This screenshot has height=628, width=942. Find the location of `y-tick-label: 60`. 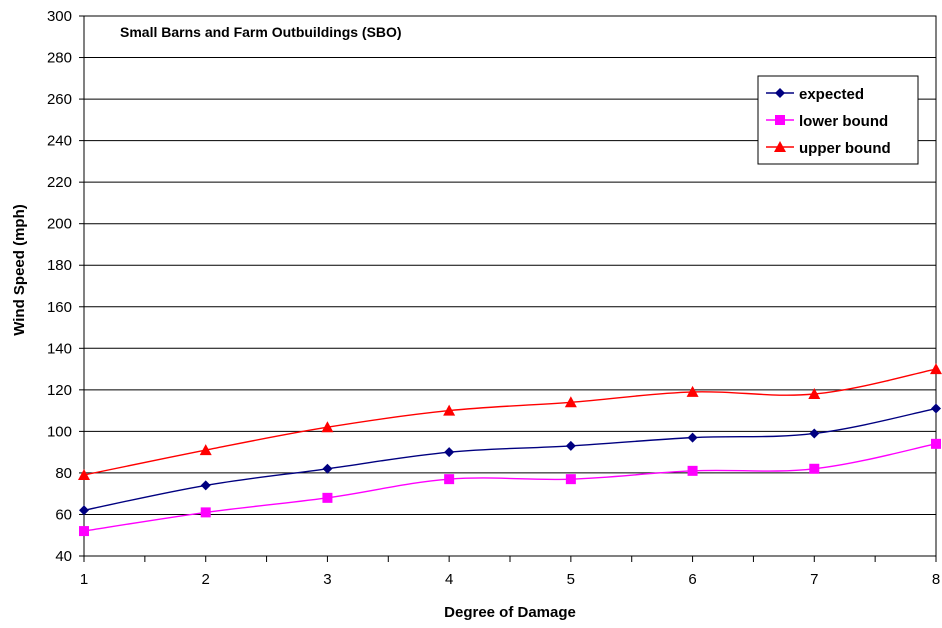

y-tick-label: 60 is located at coordinates (63, 514).